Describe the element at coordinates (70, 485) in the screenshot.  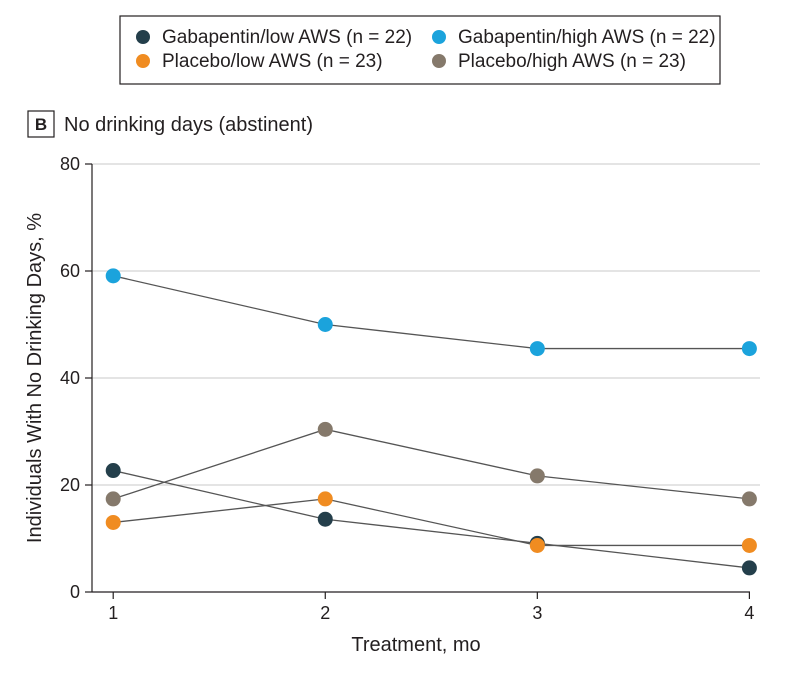
I see `y-tick-label-20: 20` at that location.